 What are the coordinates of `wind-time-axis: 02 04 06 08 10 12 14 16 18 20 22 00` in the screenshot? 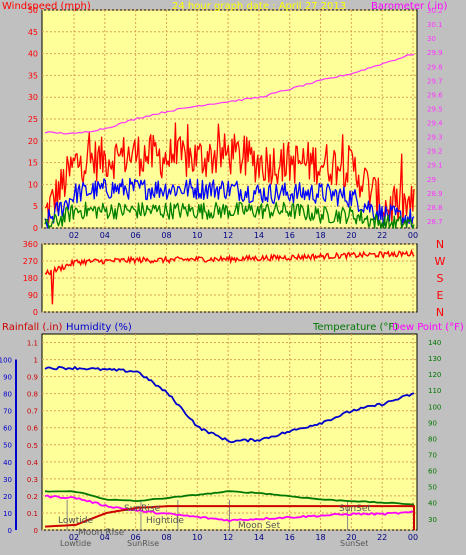 It's located at (243, 235).